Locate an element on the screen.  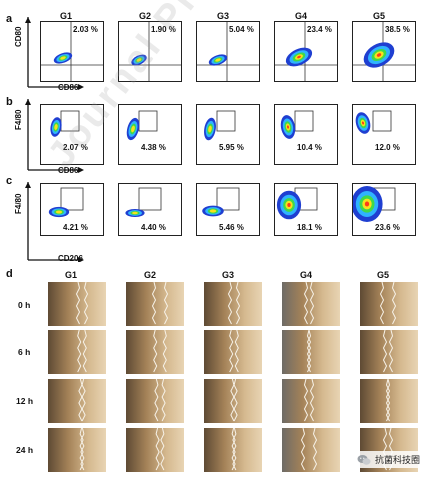
panel-a-axes is located at coordinates (54, 53).